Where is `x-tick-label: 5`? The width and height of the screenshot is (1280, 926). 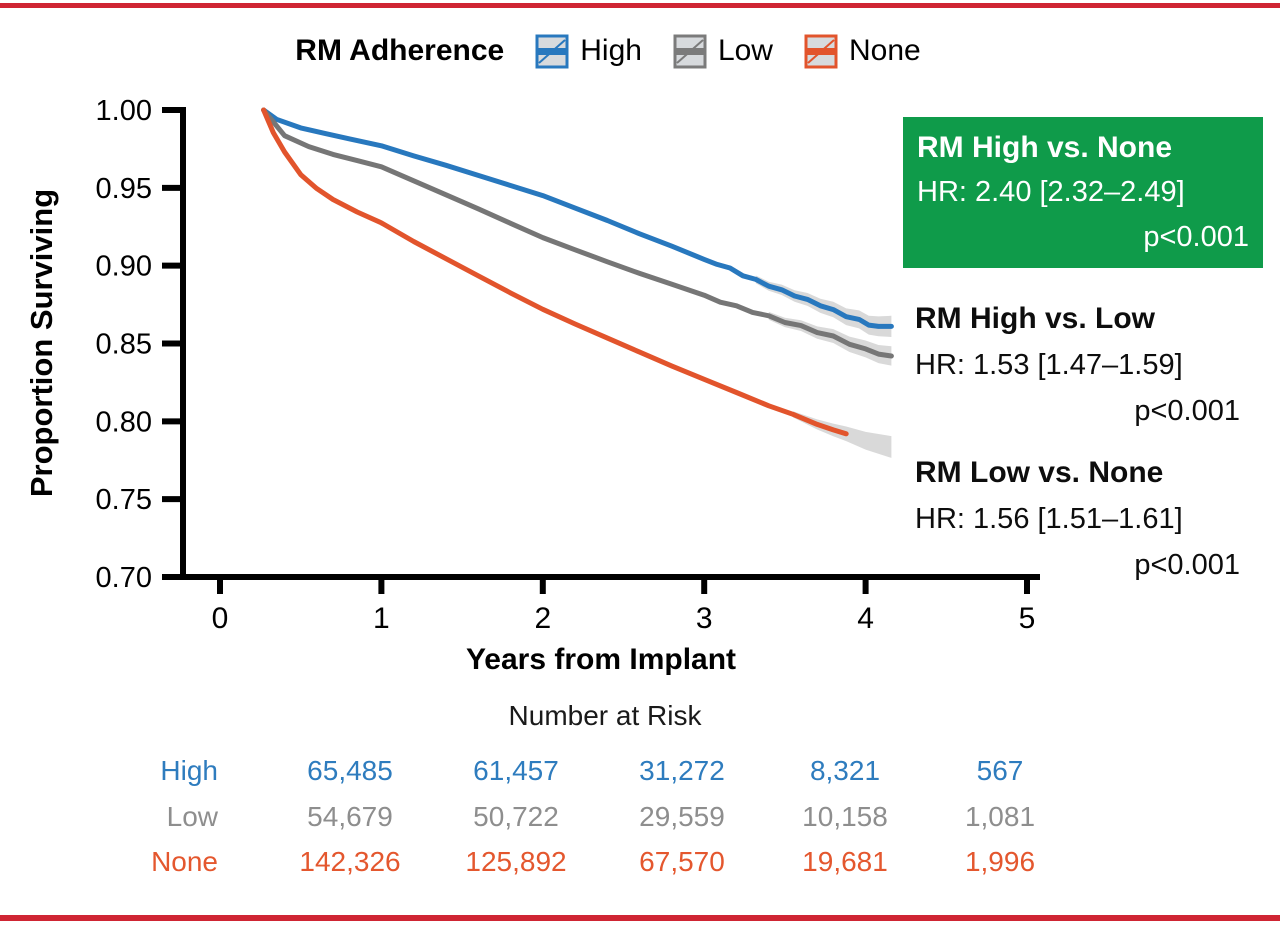
x-tick-label: 5 is located at coordinates (1027, 618).